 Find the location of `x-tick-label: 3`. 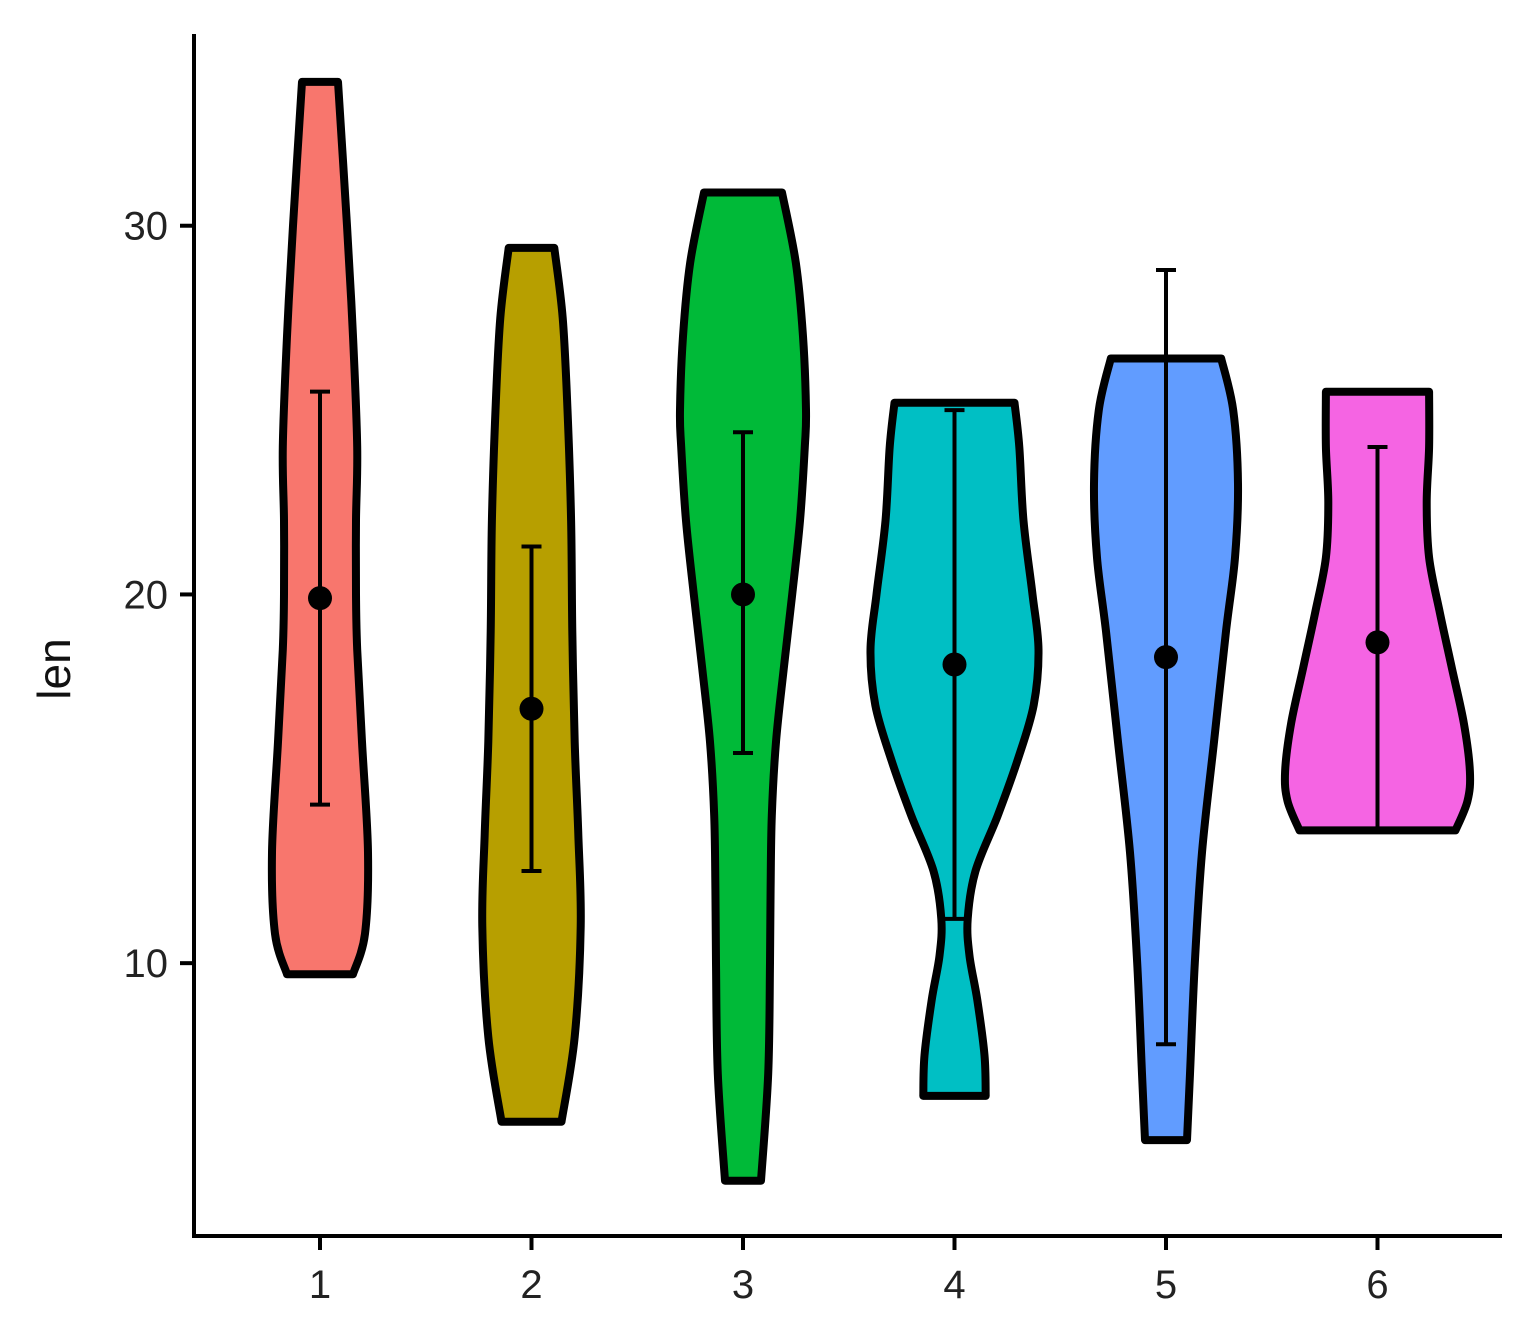

x-tick-label: 3 is located at coordinates (743, 1285).